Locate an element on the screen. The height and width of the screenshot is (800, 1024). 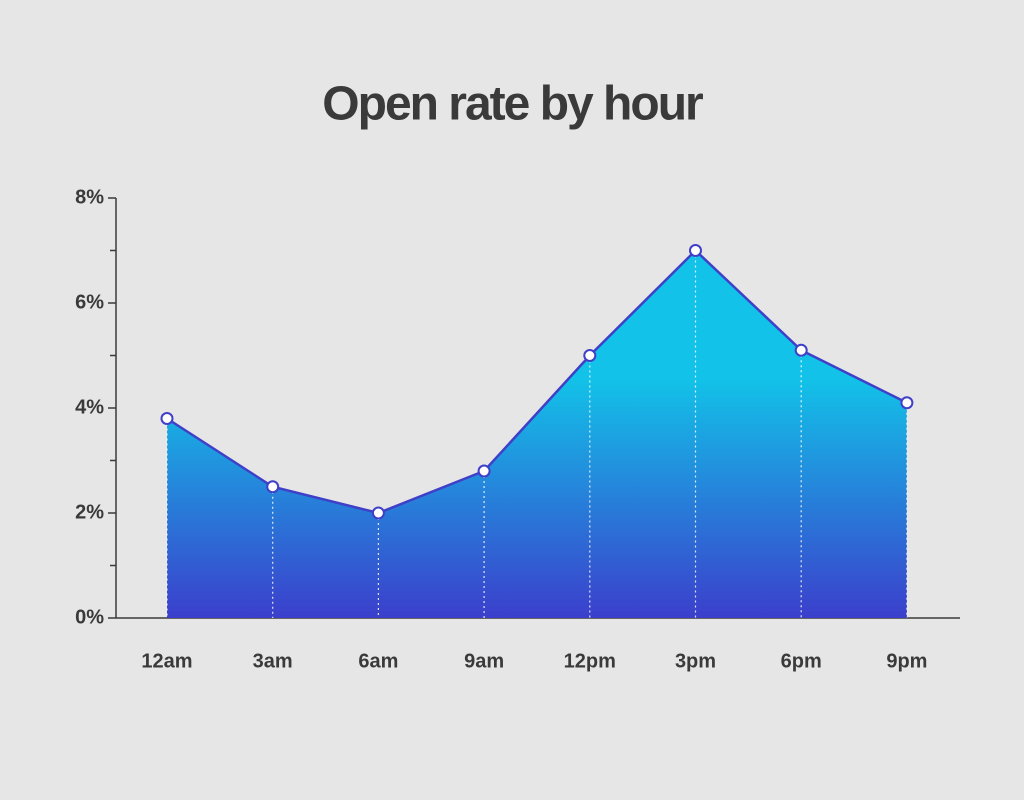
x-tick-label: 9am is located at coordinates (484, 661).